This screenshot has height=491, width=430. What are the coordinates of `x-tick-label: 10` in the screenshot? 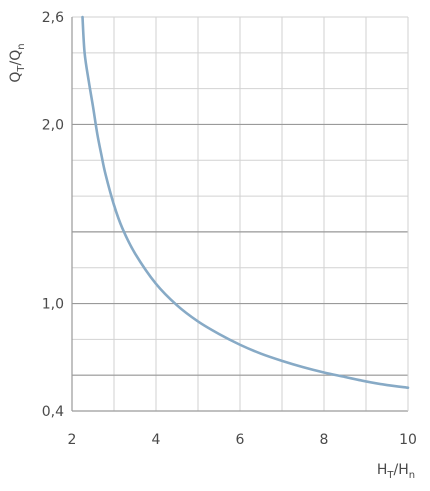 It's located at (408, 440).